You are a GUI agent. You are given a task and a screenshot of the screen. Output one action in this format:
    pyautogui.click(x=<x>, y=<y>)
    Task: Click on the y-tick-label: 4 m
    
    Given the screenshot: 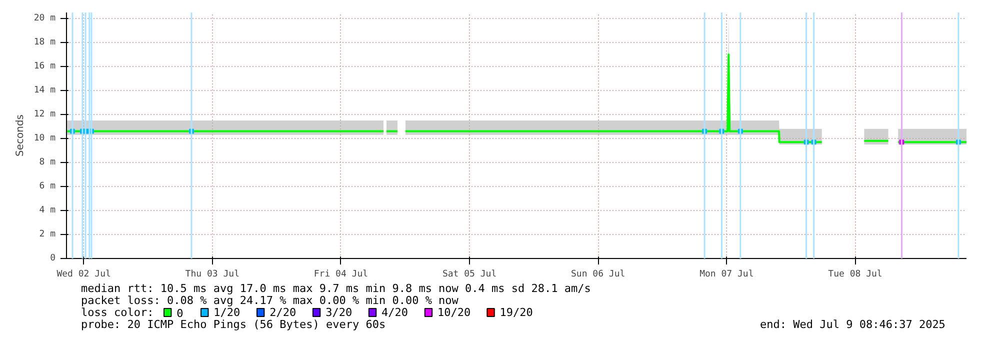 What is the action you would take?
    pyautogui.click(x=47, y=211)
    